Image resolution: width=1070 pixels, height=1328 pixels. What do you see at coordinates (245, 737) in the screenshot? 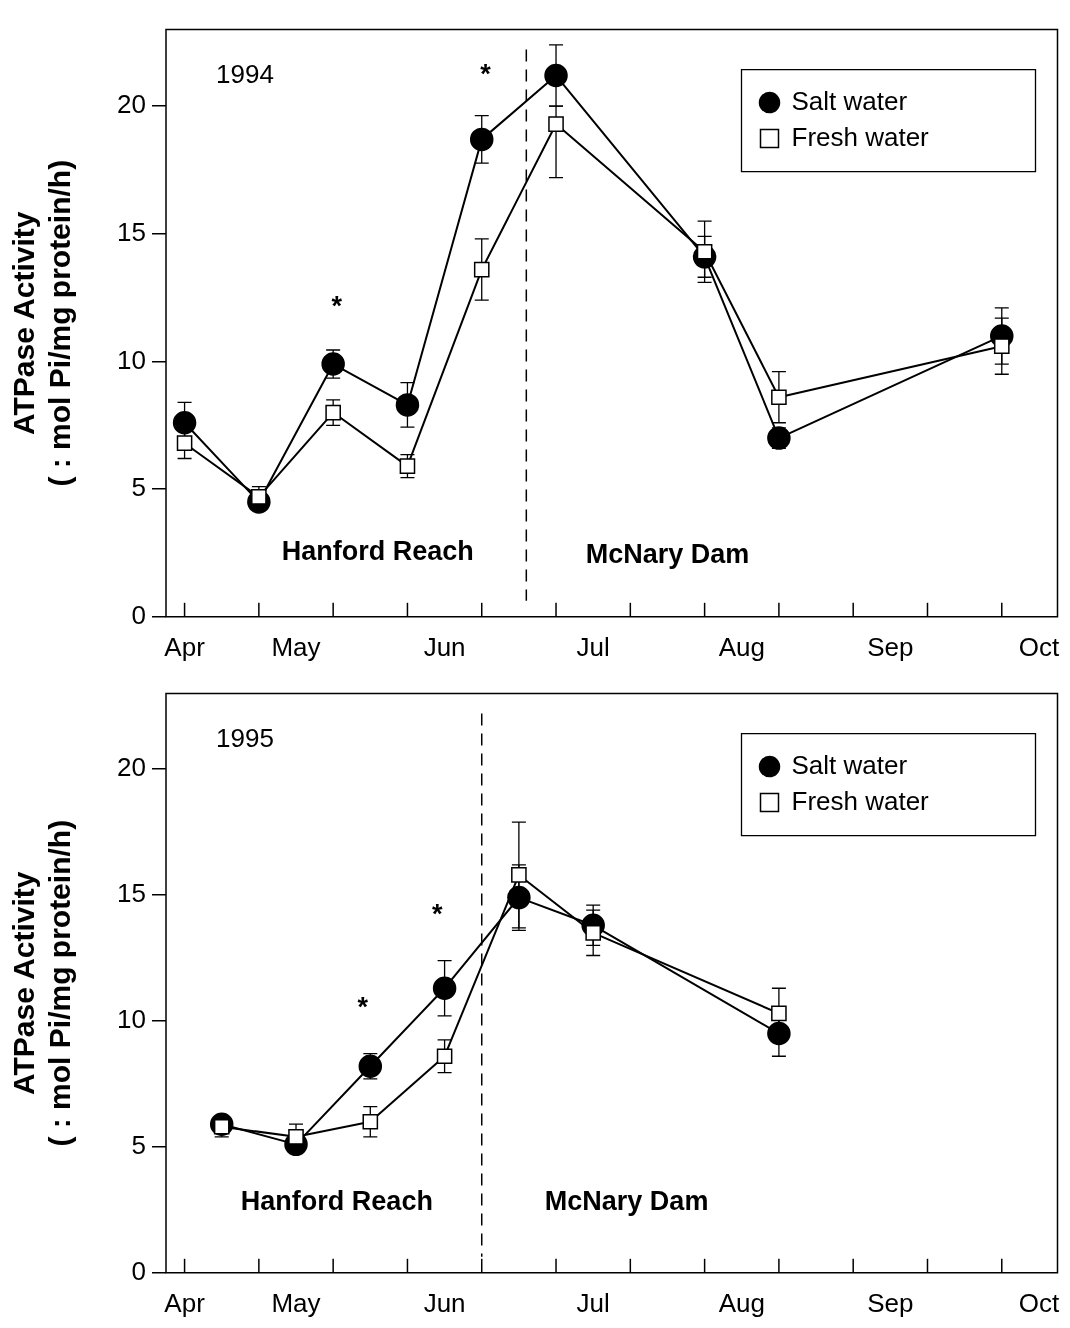
I see `annotation: 1995` at bounding box center [245, 737].